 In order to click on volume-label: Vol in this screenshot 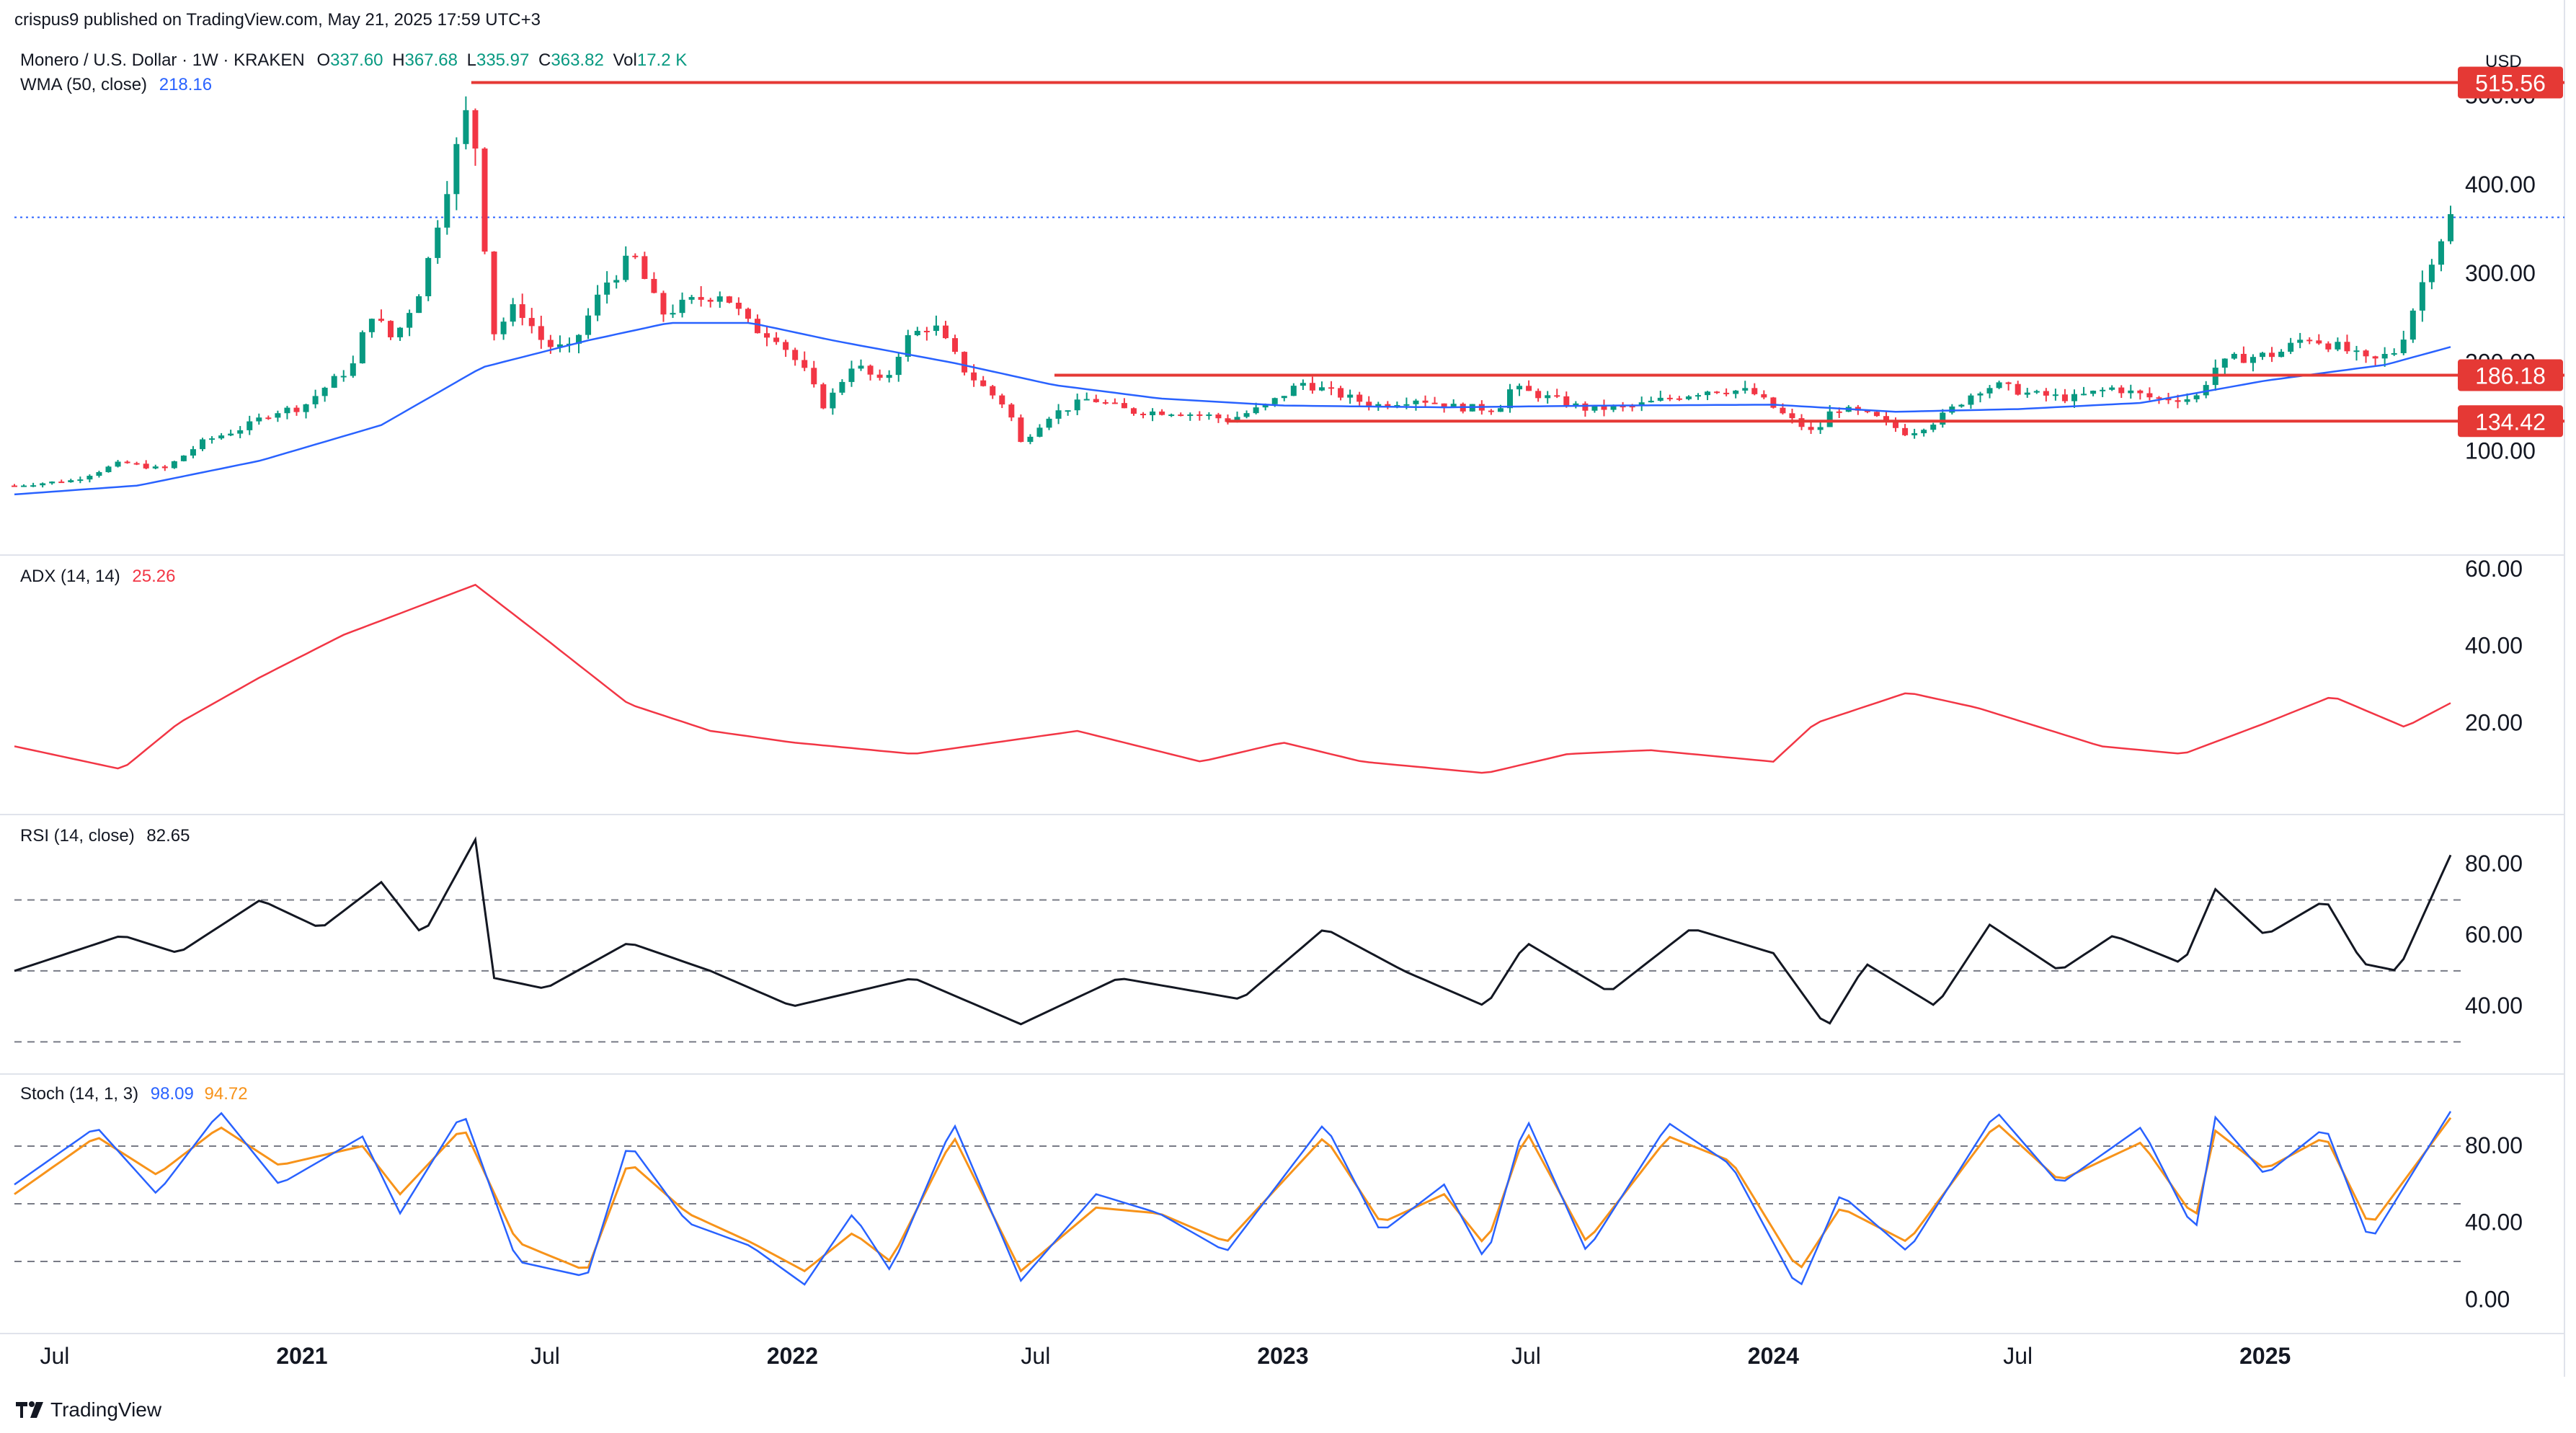, I will do `click(625, 60)`.